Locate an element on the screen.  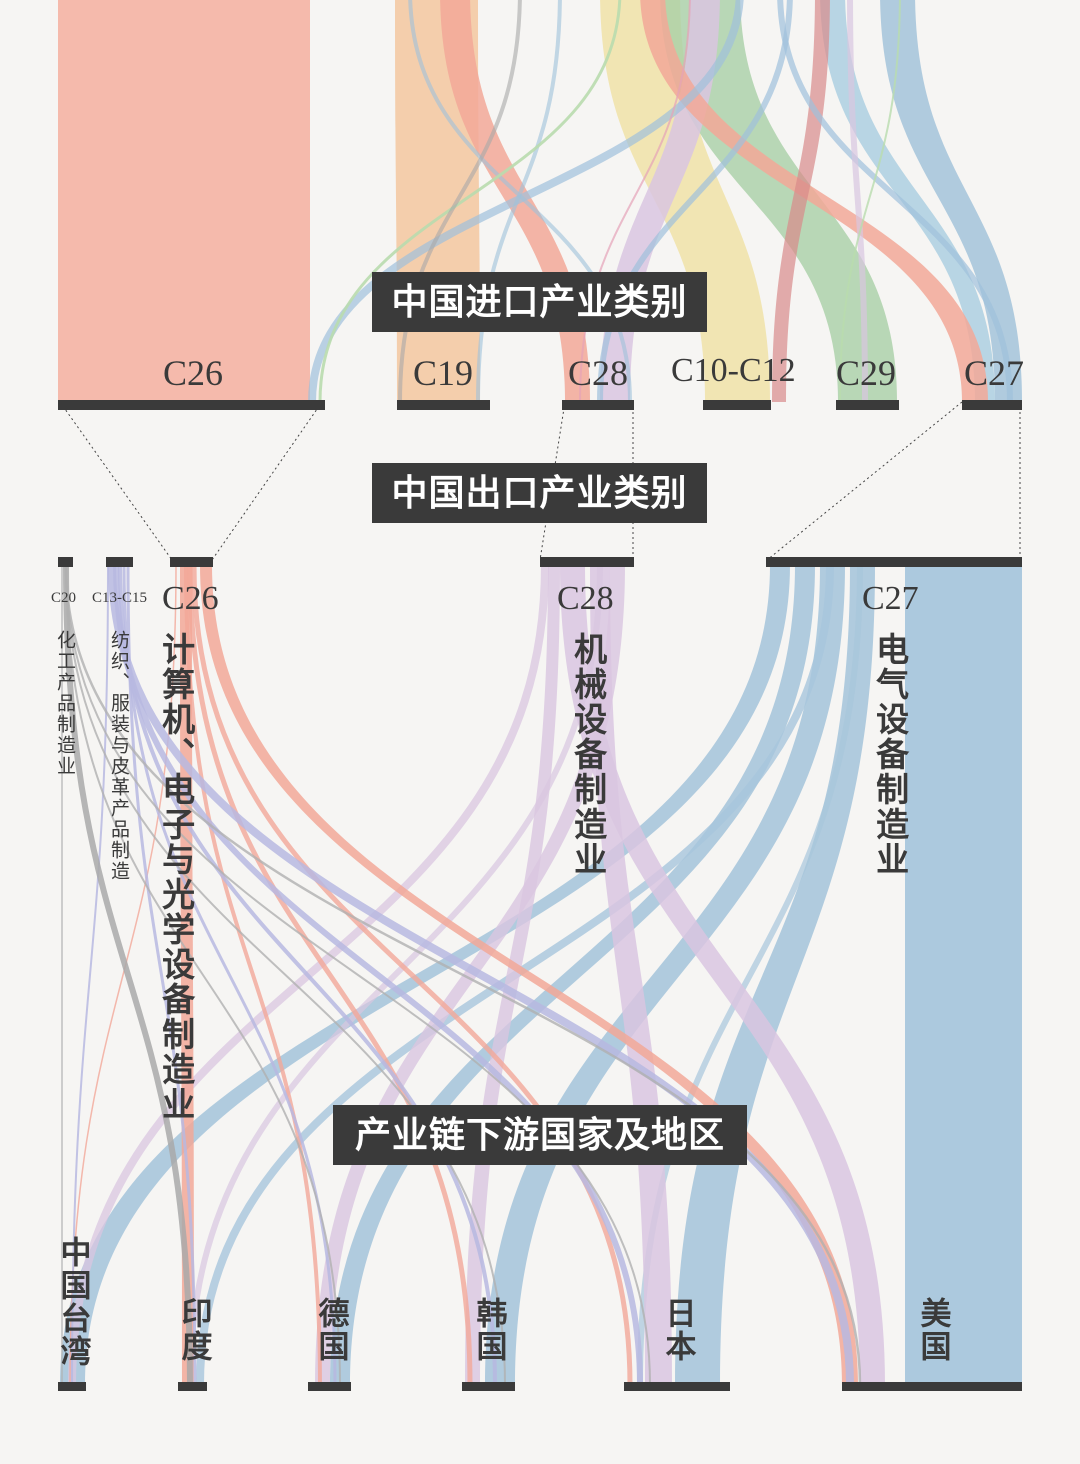
import-bar-c26 is located at coordinates (191, 405).